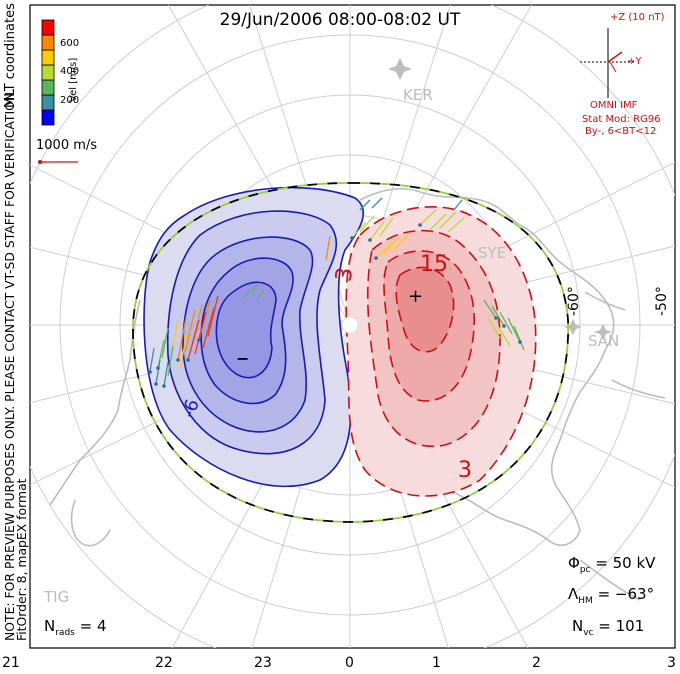 Image resolution: width=680 pixels, height=674 pixels. What do you see at coordinates (671, 663) in the screenshot?
I see `mlt-tick-3: 3` at bounding box center [671, 663].